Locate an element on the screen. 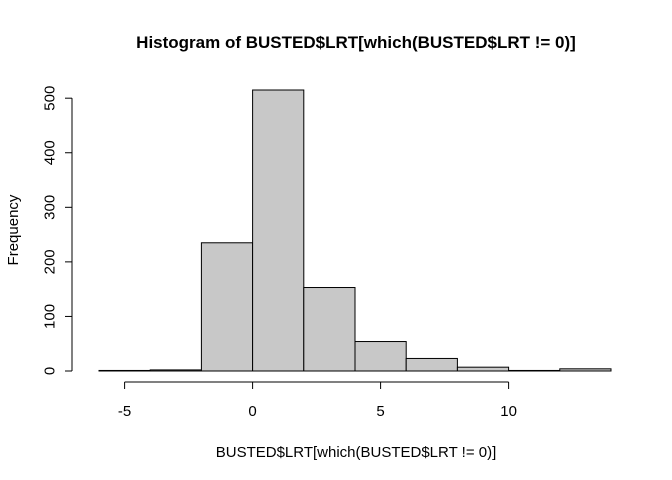  y-tick-label-2: 200 is located at coordinates (50, 261).